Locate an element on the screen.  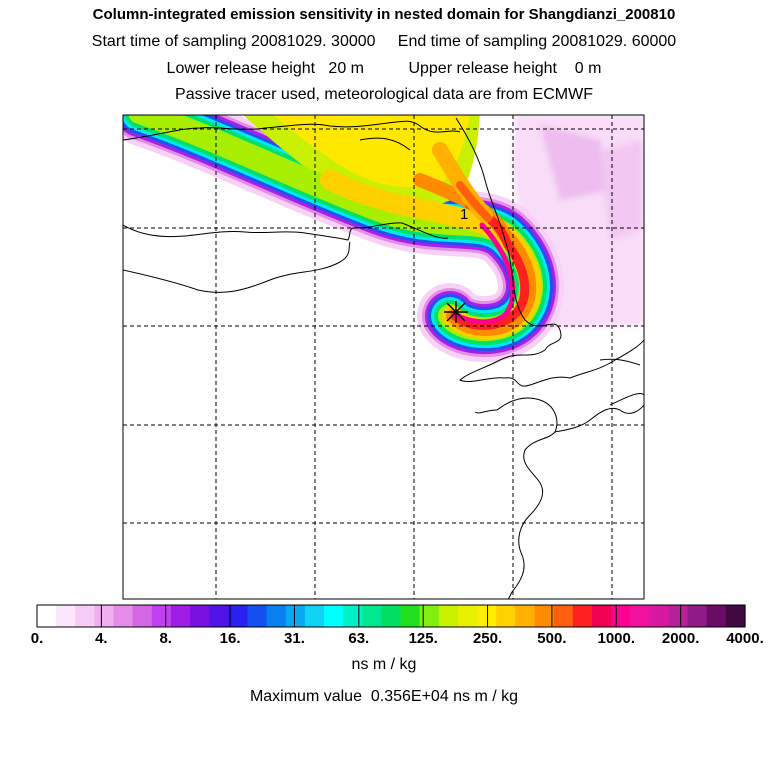
release-marker-label: 1 is located at coordinates (464, 214).